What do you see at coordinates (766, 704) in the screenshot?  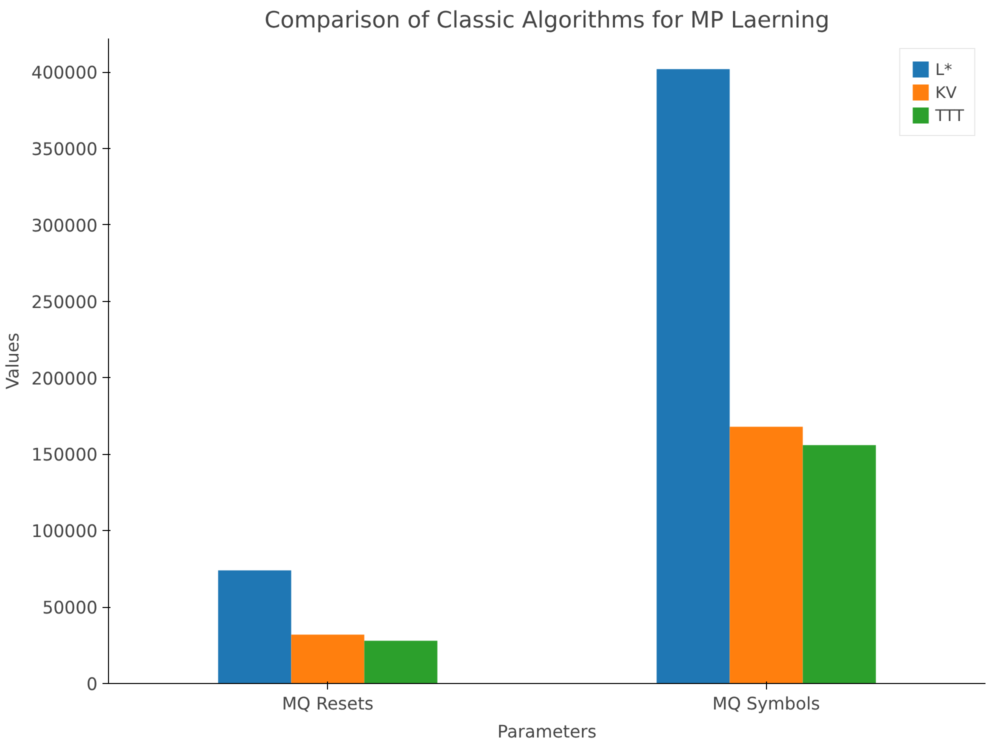 I see `x-tick-label: MQ Symbols` at bounding box center [766, 704].